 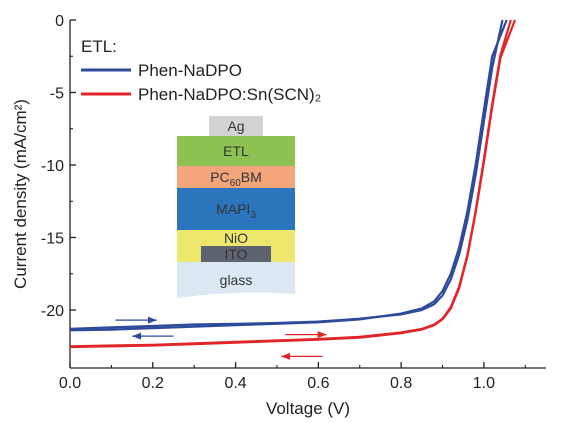 I want to click on stack-layer-ito, so click(x=236, y=254).